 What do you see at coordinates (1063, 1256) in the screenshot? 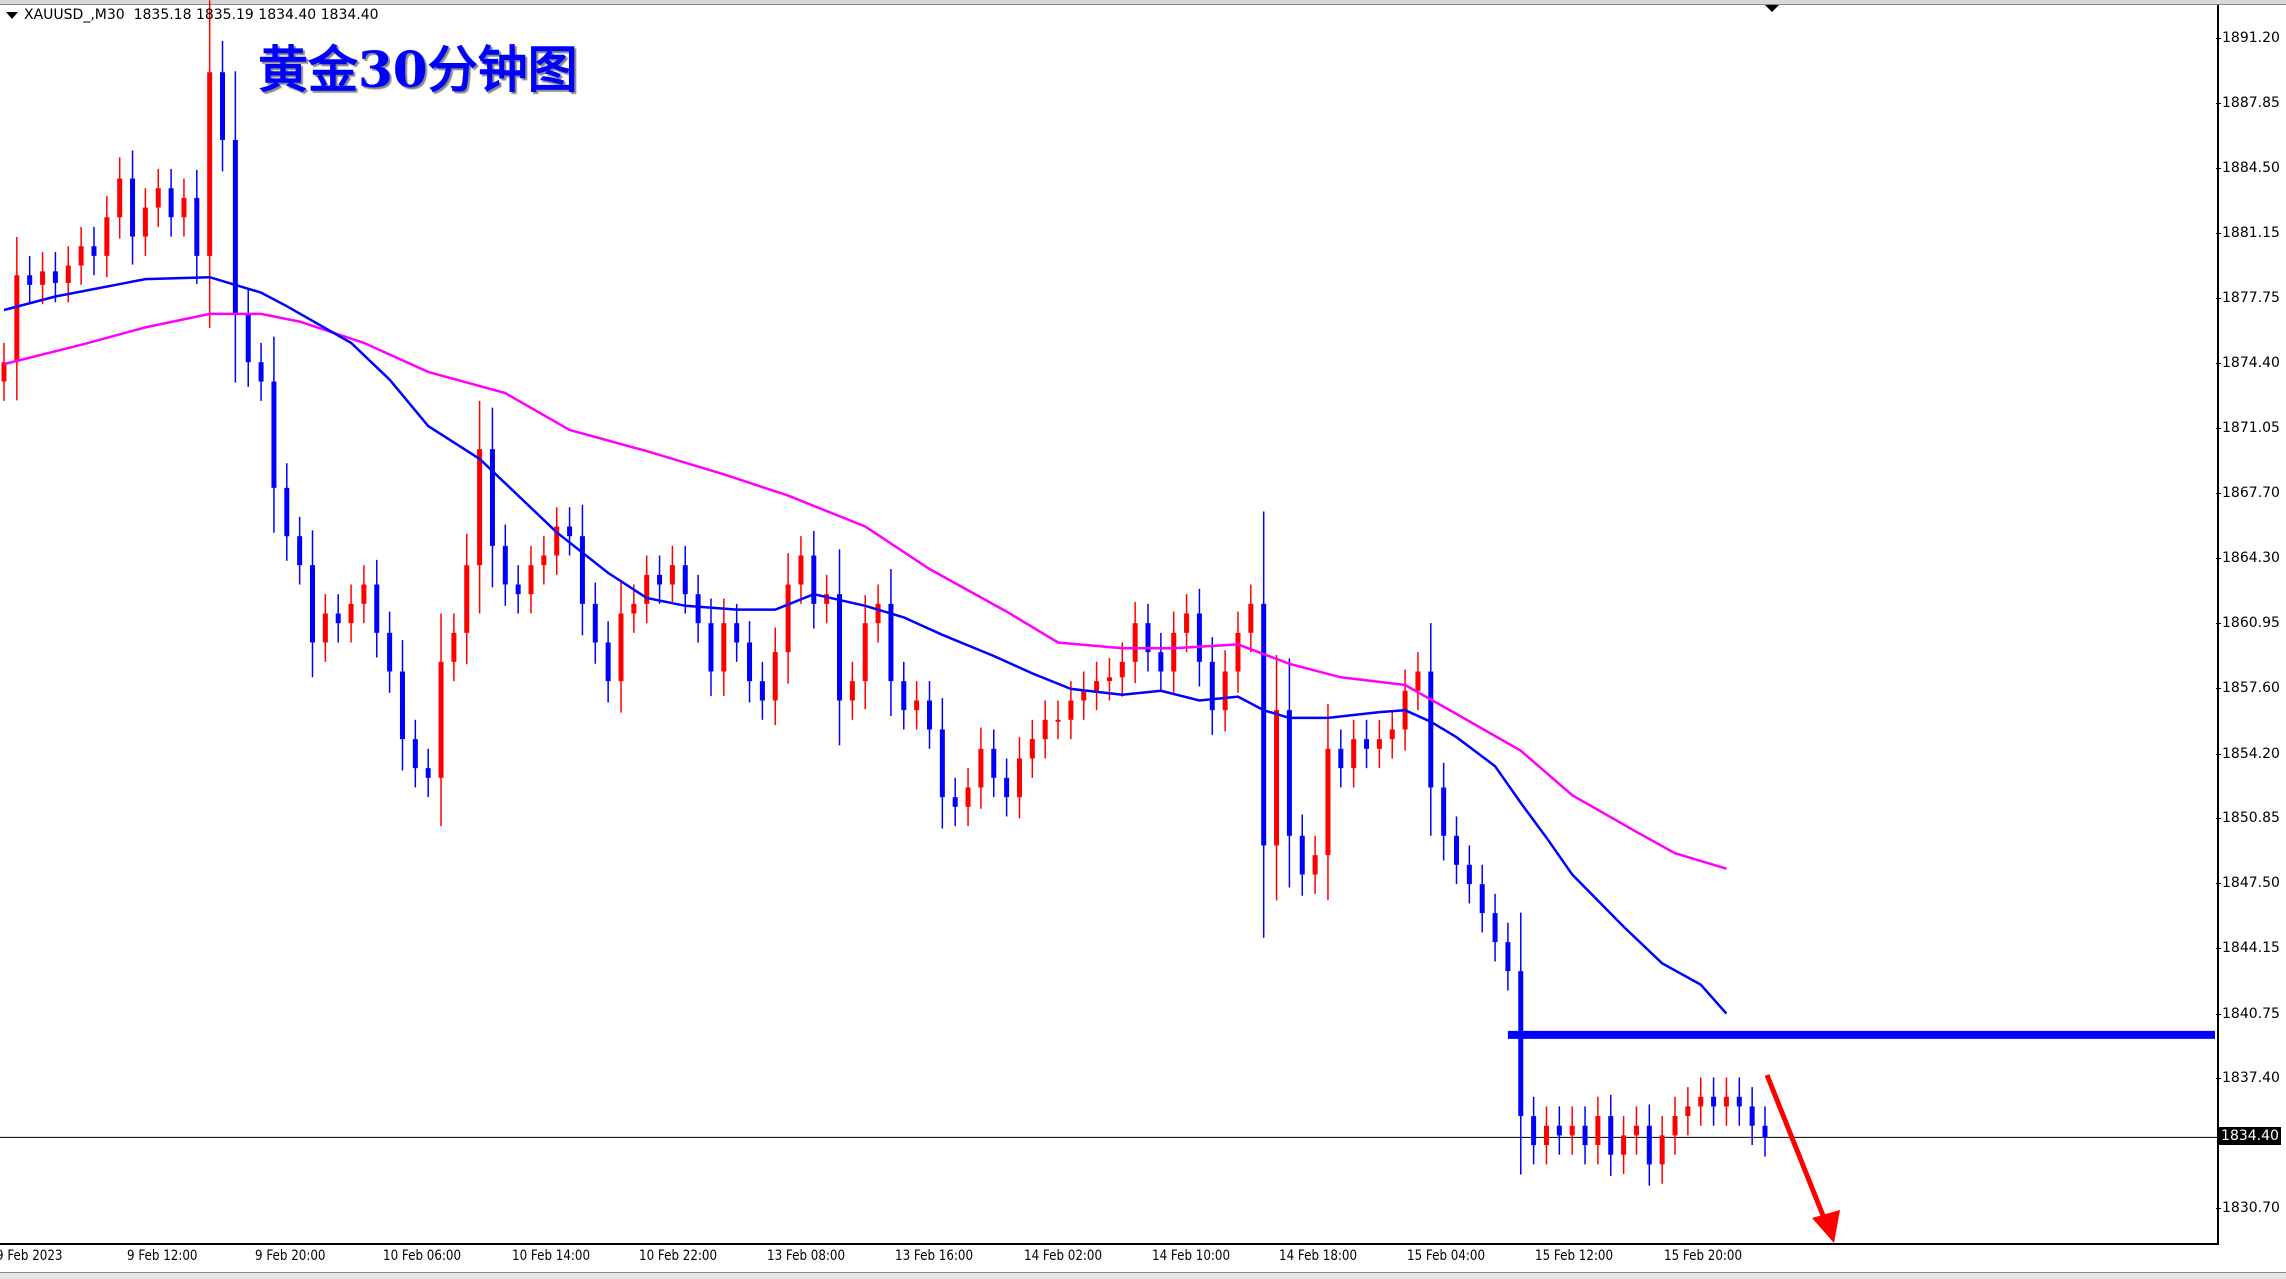
I see `time-tick: 14 Feb 02:00` at bounding box center [1063, 1256].